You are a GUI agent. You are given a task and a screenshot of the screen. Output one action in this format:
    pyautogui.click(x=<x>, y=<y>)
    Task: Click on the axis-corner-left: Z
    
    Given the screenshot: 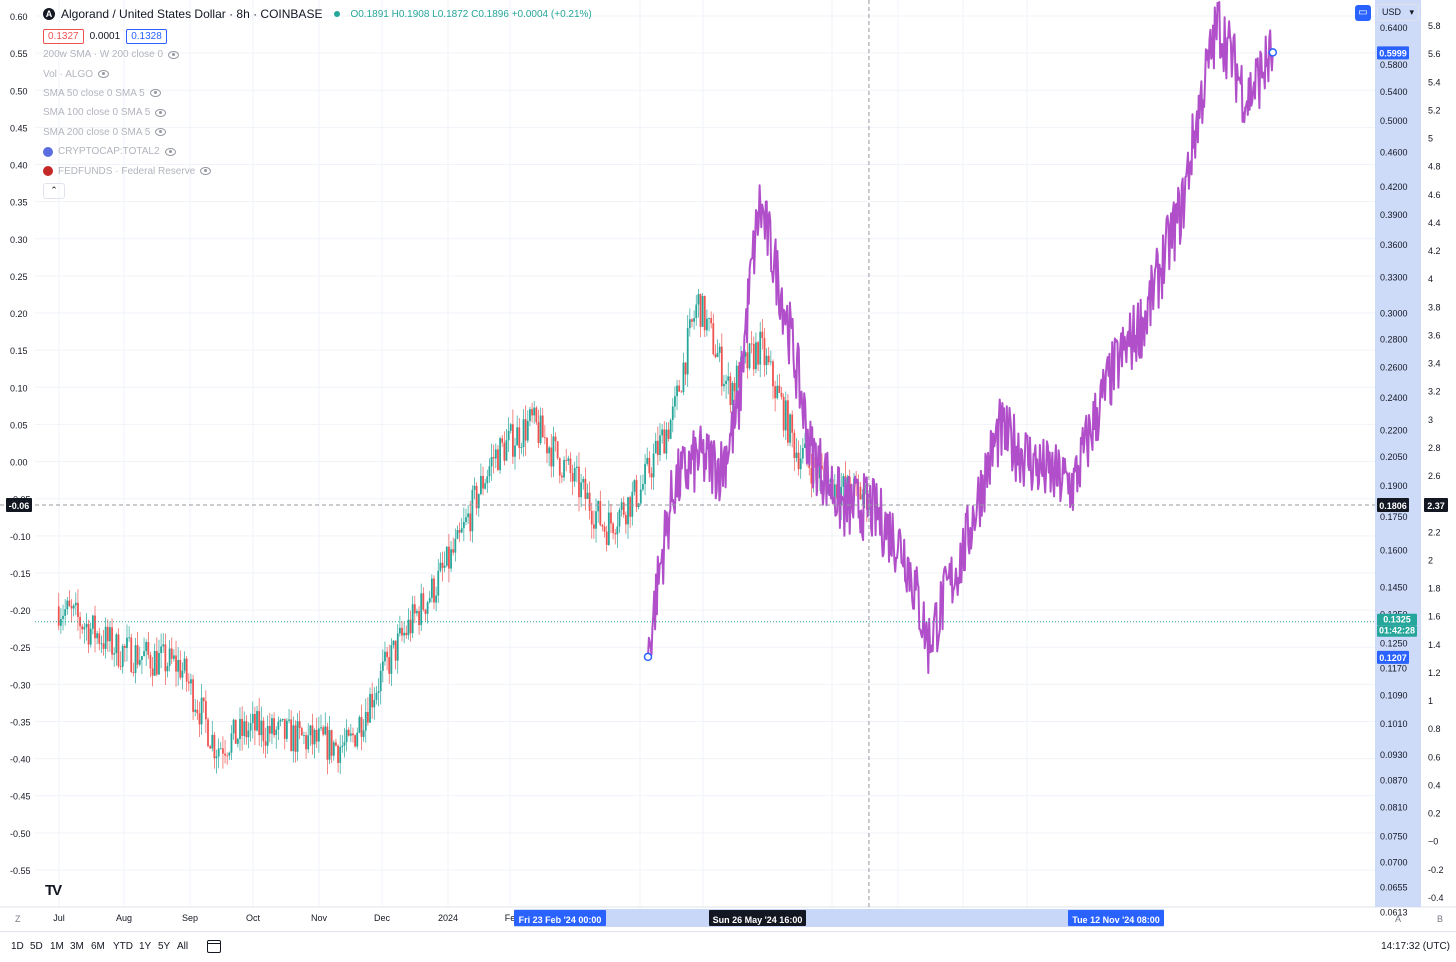 What is the action you would take?
    pyautogui.click(x=18, y=919)
    